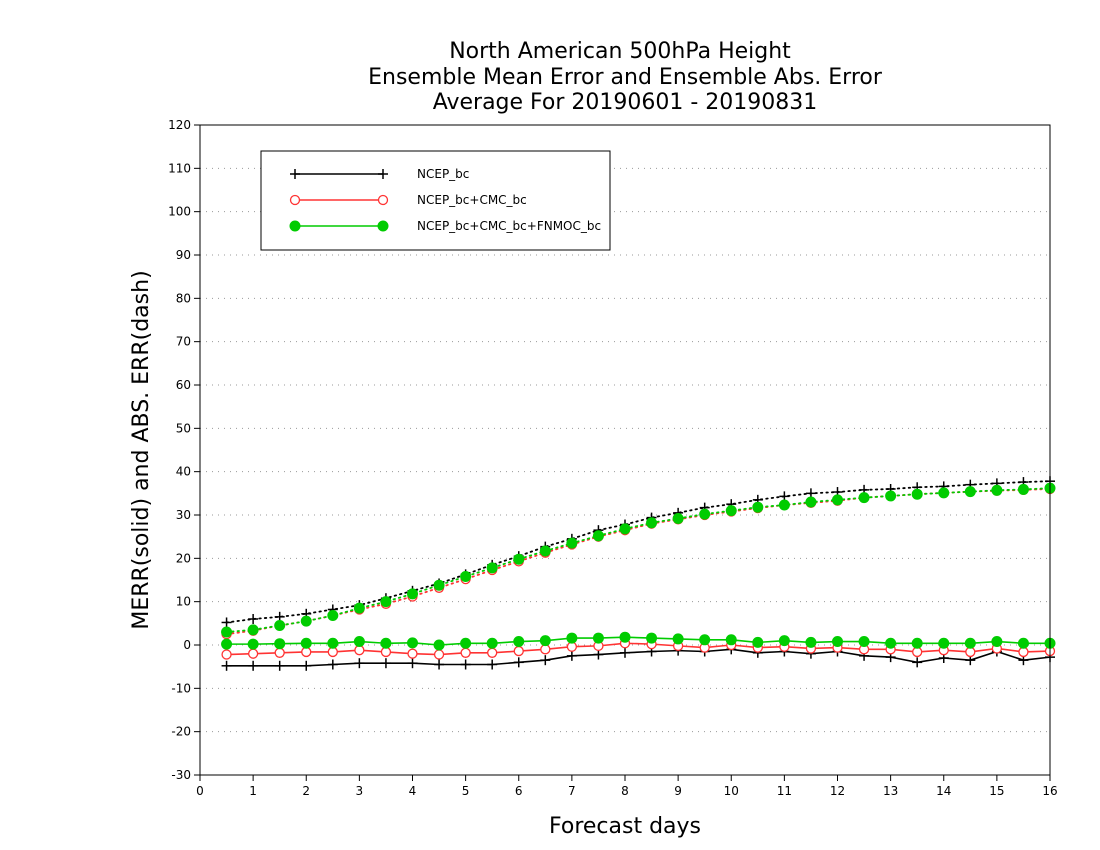 This screenshot has width=1100, height=850. Describe the element at coordinates (253, 791) in the screenshot. I see `x-tick-label: 1` at that location.